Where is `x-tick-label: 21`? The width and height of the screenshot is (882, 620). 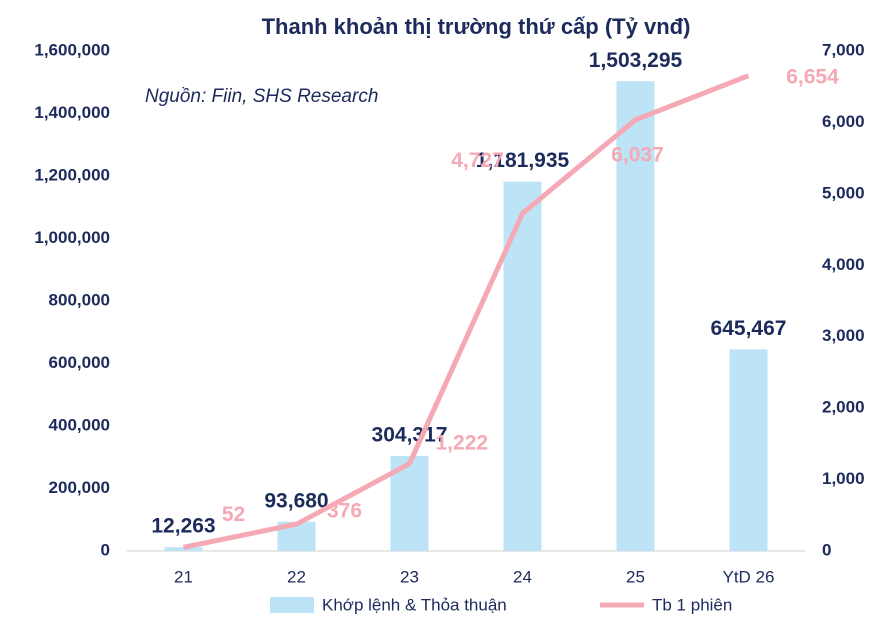
x-tick-label: 21 is located at coordinates (183, 576).